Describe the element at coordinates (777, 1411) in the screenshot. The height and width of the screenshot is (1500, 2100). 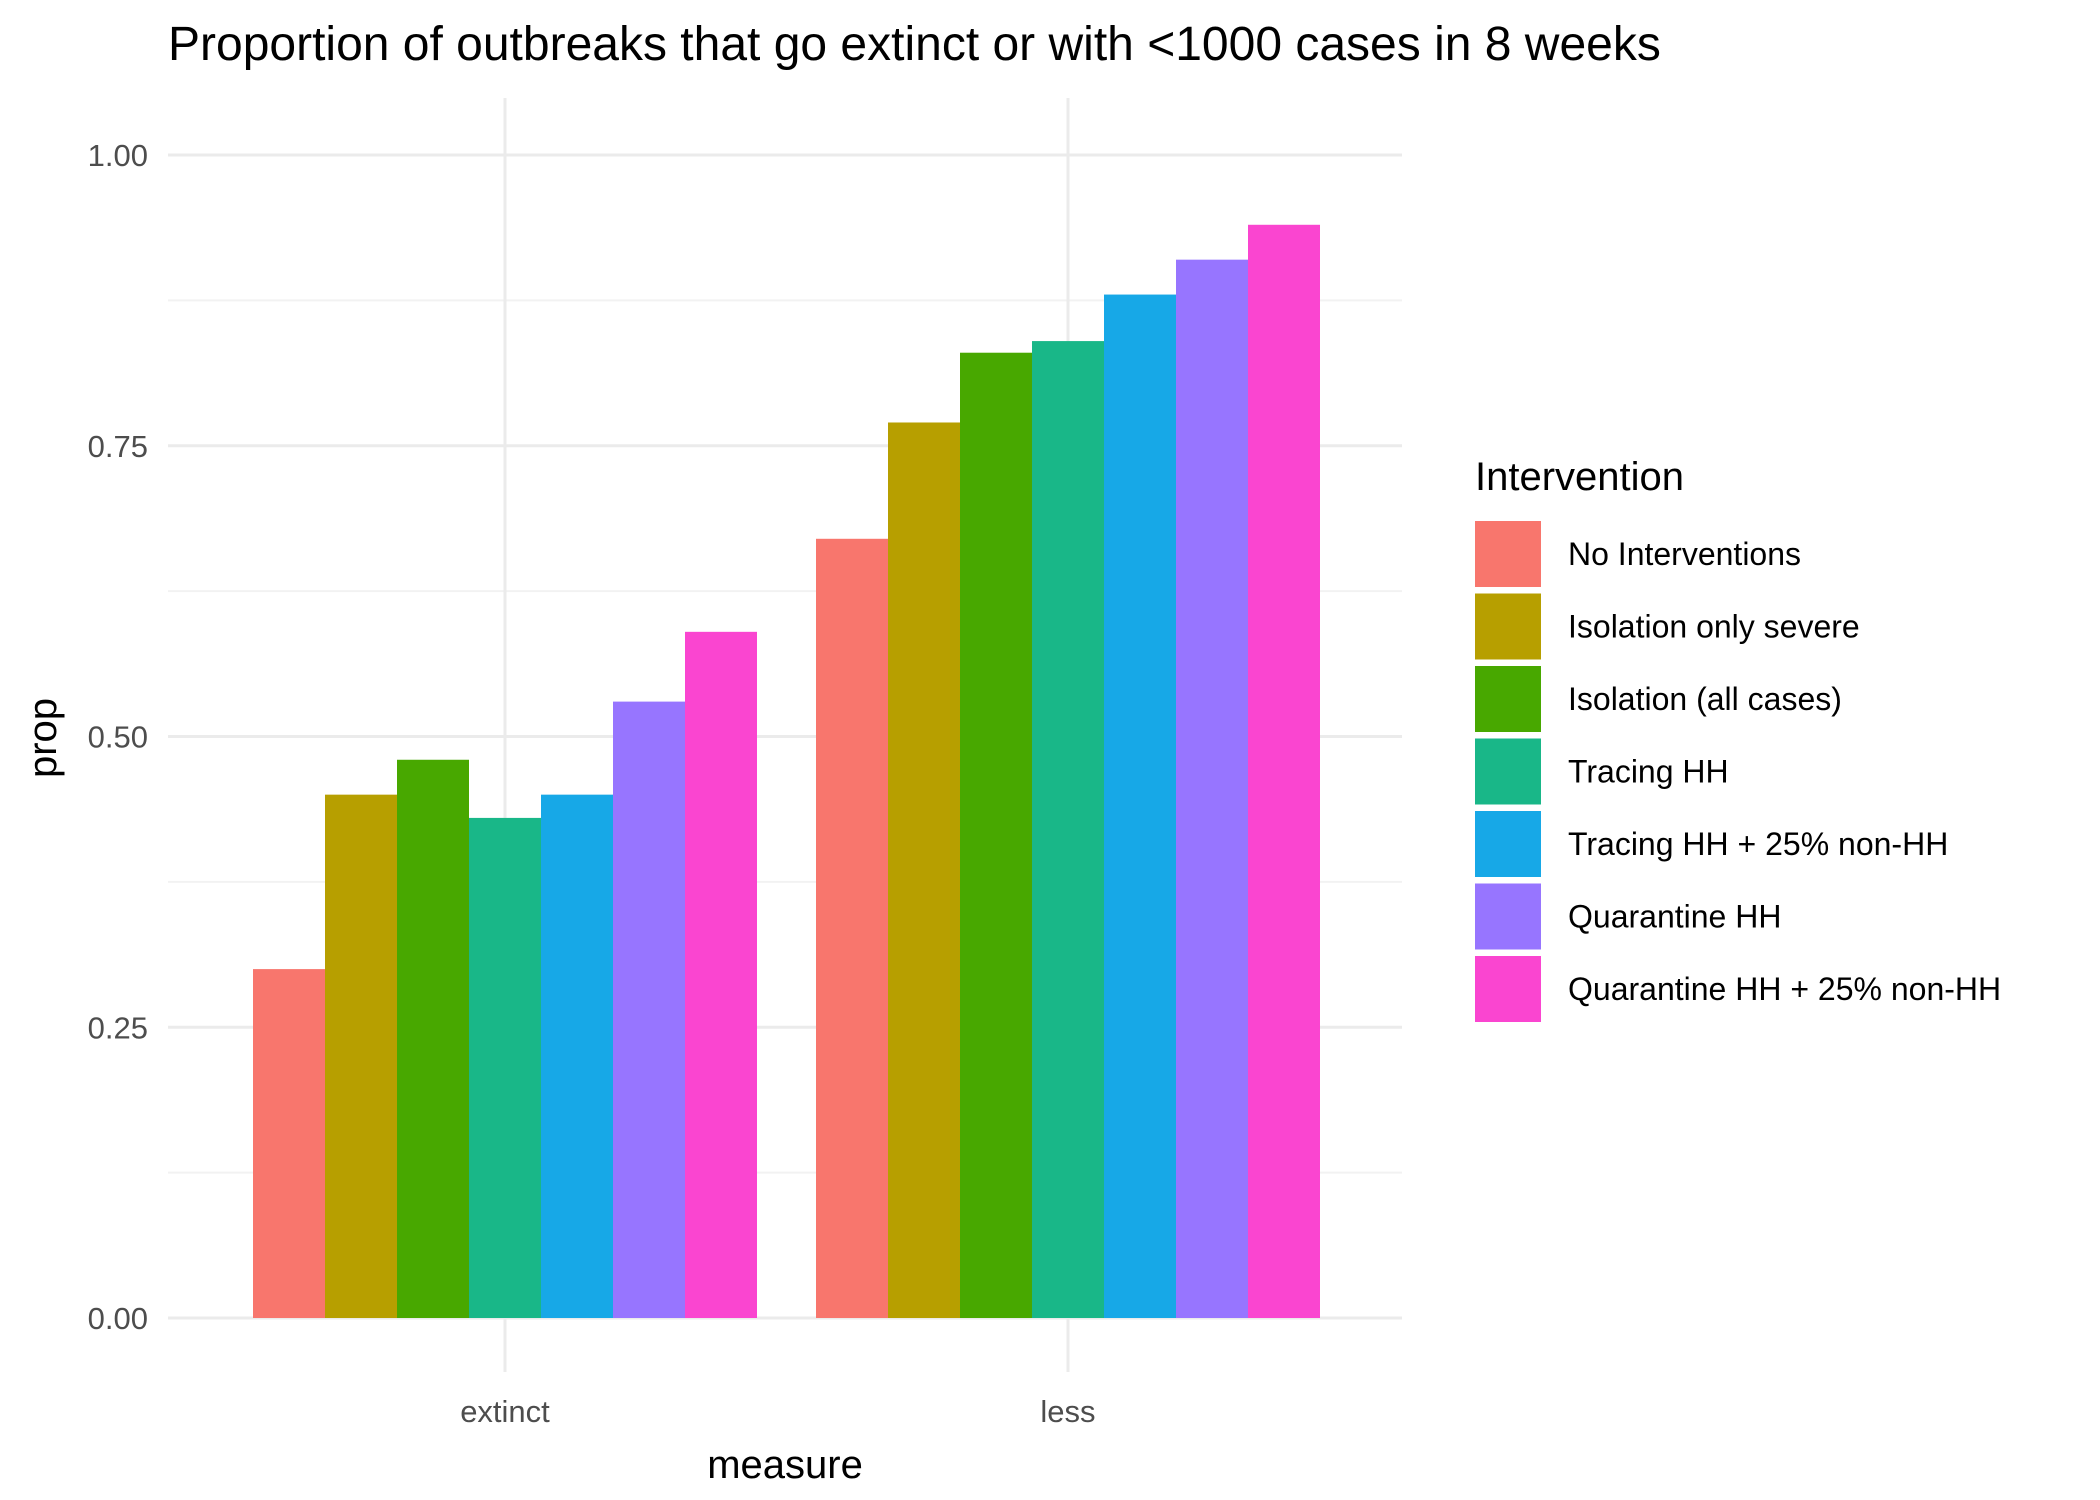
I see `x-axis-ticks: extinct less` at that location.